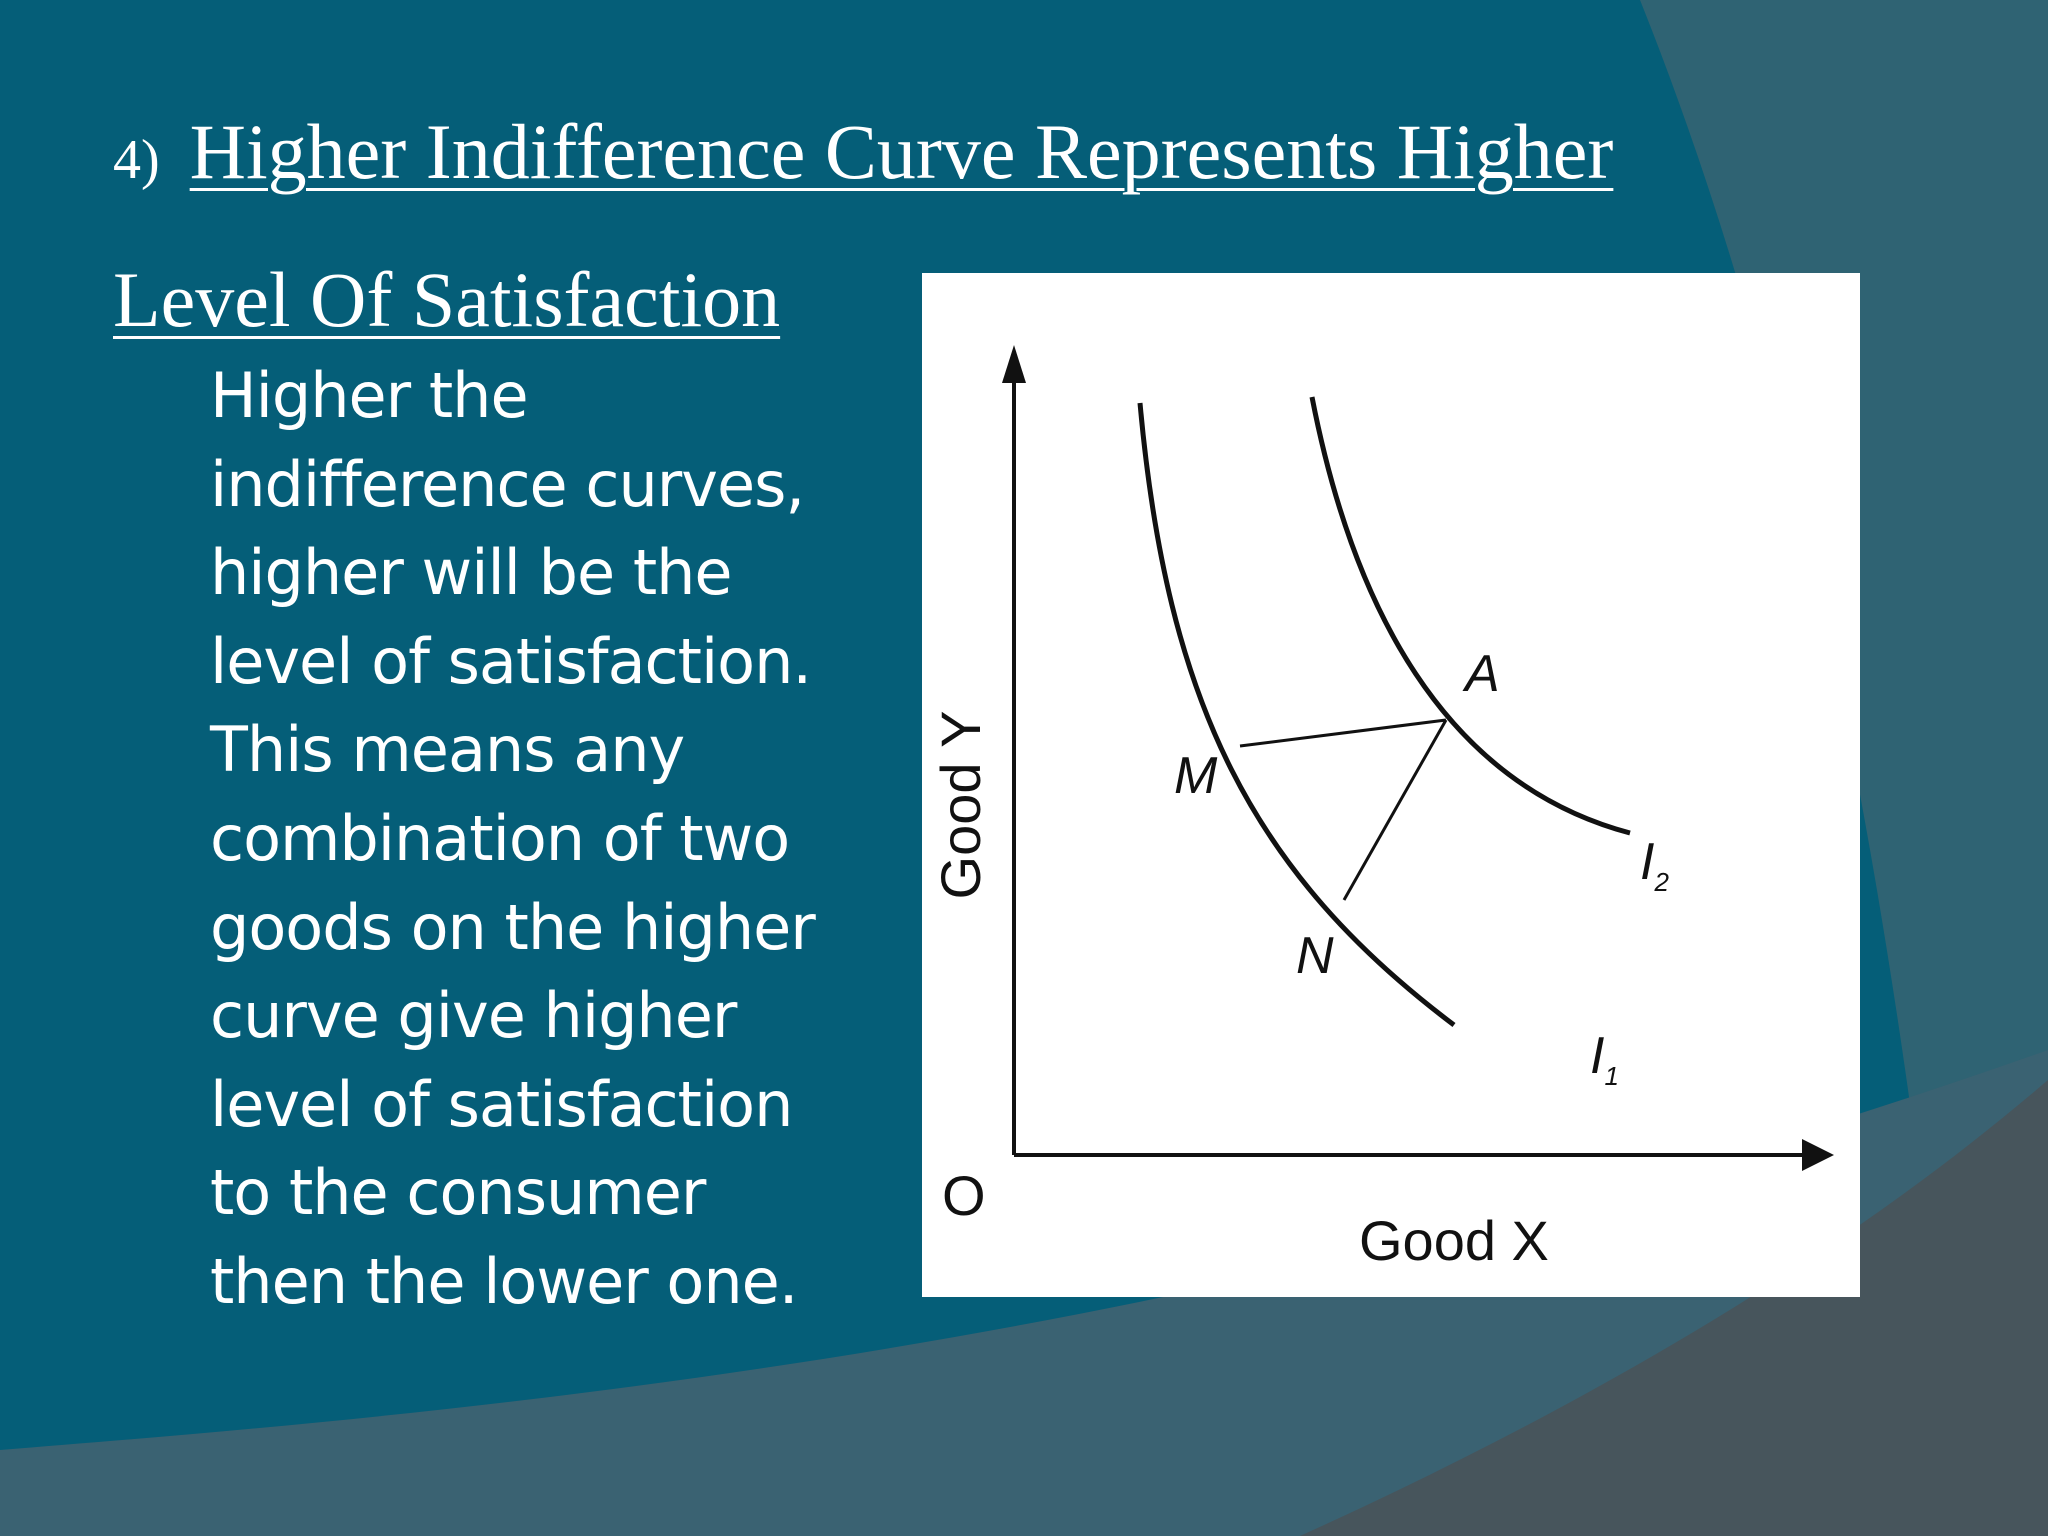  Describe the element at coordinates (1296, 714) in the screenshot. I see `indifference-curve-i1` at that location.